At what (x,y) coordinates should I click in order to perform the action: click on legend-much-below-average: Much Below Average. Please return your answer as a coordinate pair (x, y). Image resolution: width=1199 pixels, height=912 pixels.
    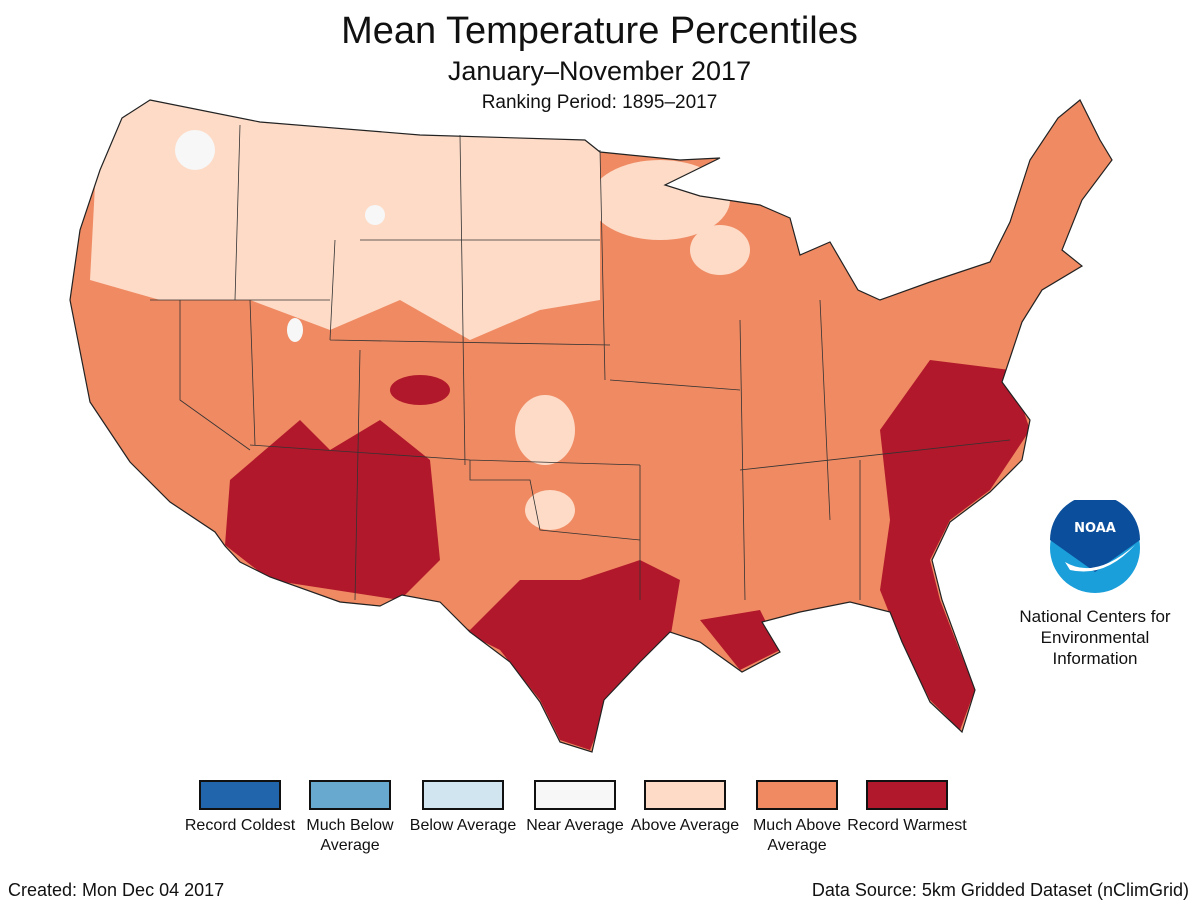
    Looking at the image, I should click on (350, 818).